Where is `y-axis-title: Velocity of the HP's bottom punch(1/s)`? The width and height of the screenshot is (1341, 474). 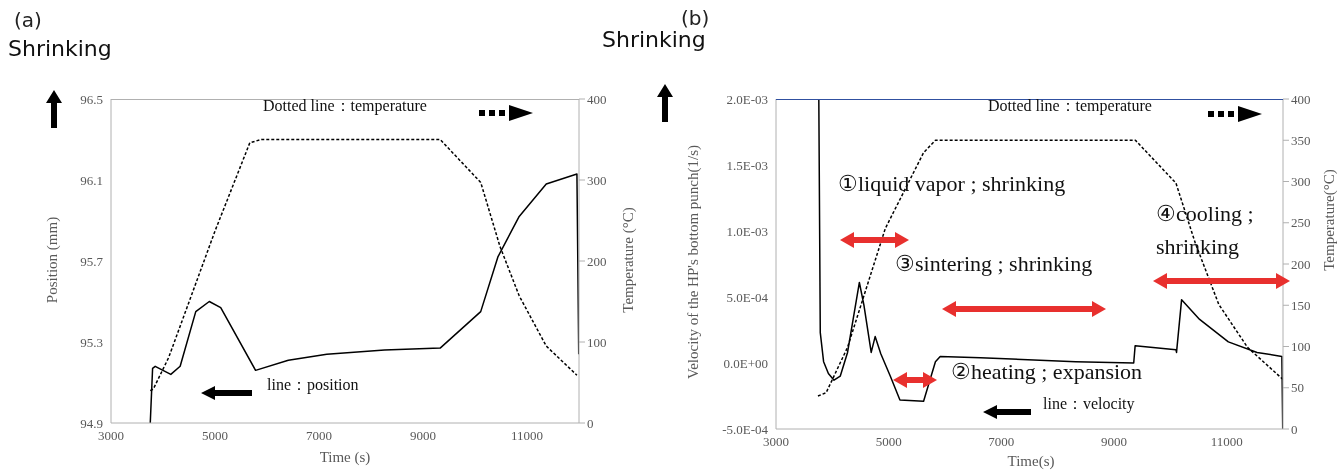 y-axis-title: Velocity of the HP's bottom punch(1/s) is located at coordinates (693, 262).